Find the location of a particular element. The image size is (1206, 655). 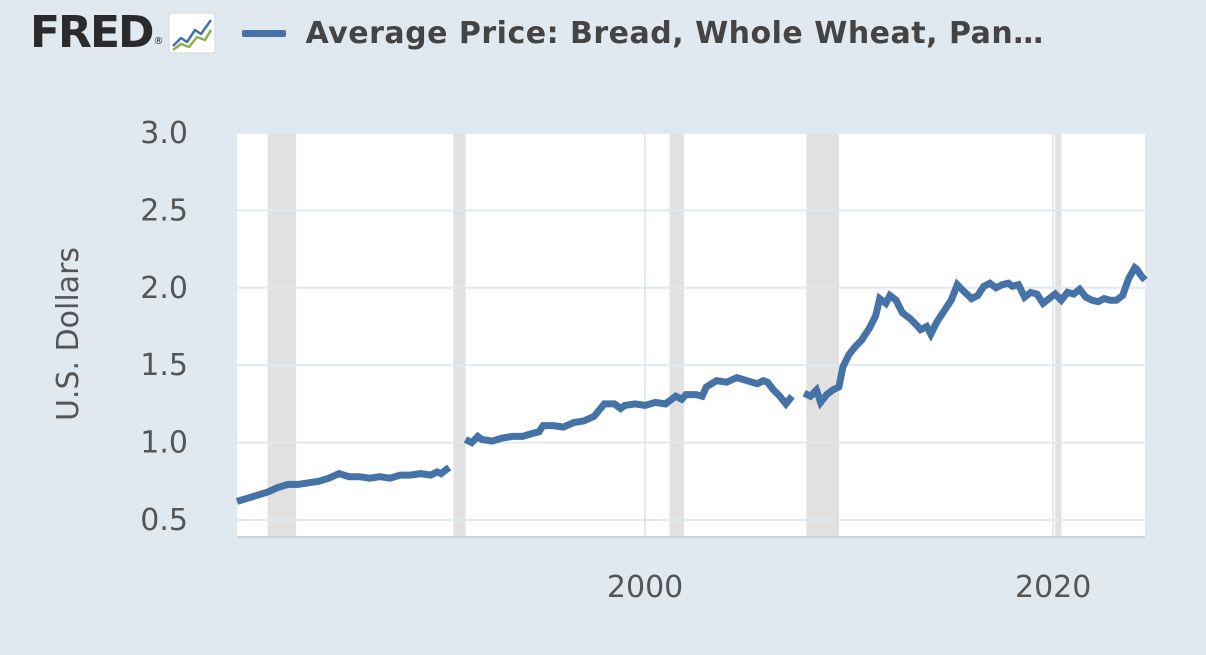

line-chart-icon is located at coordinates (192, 33).